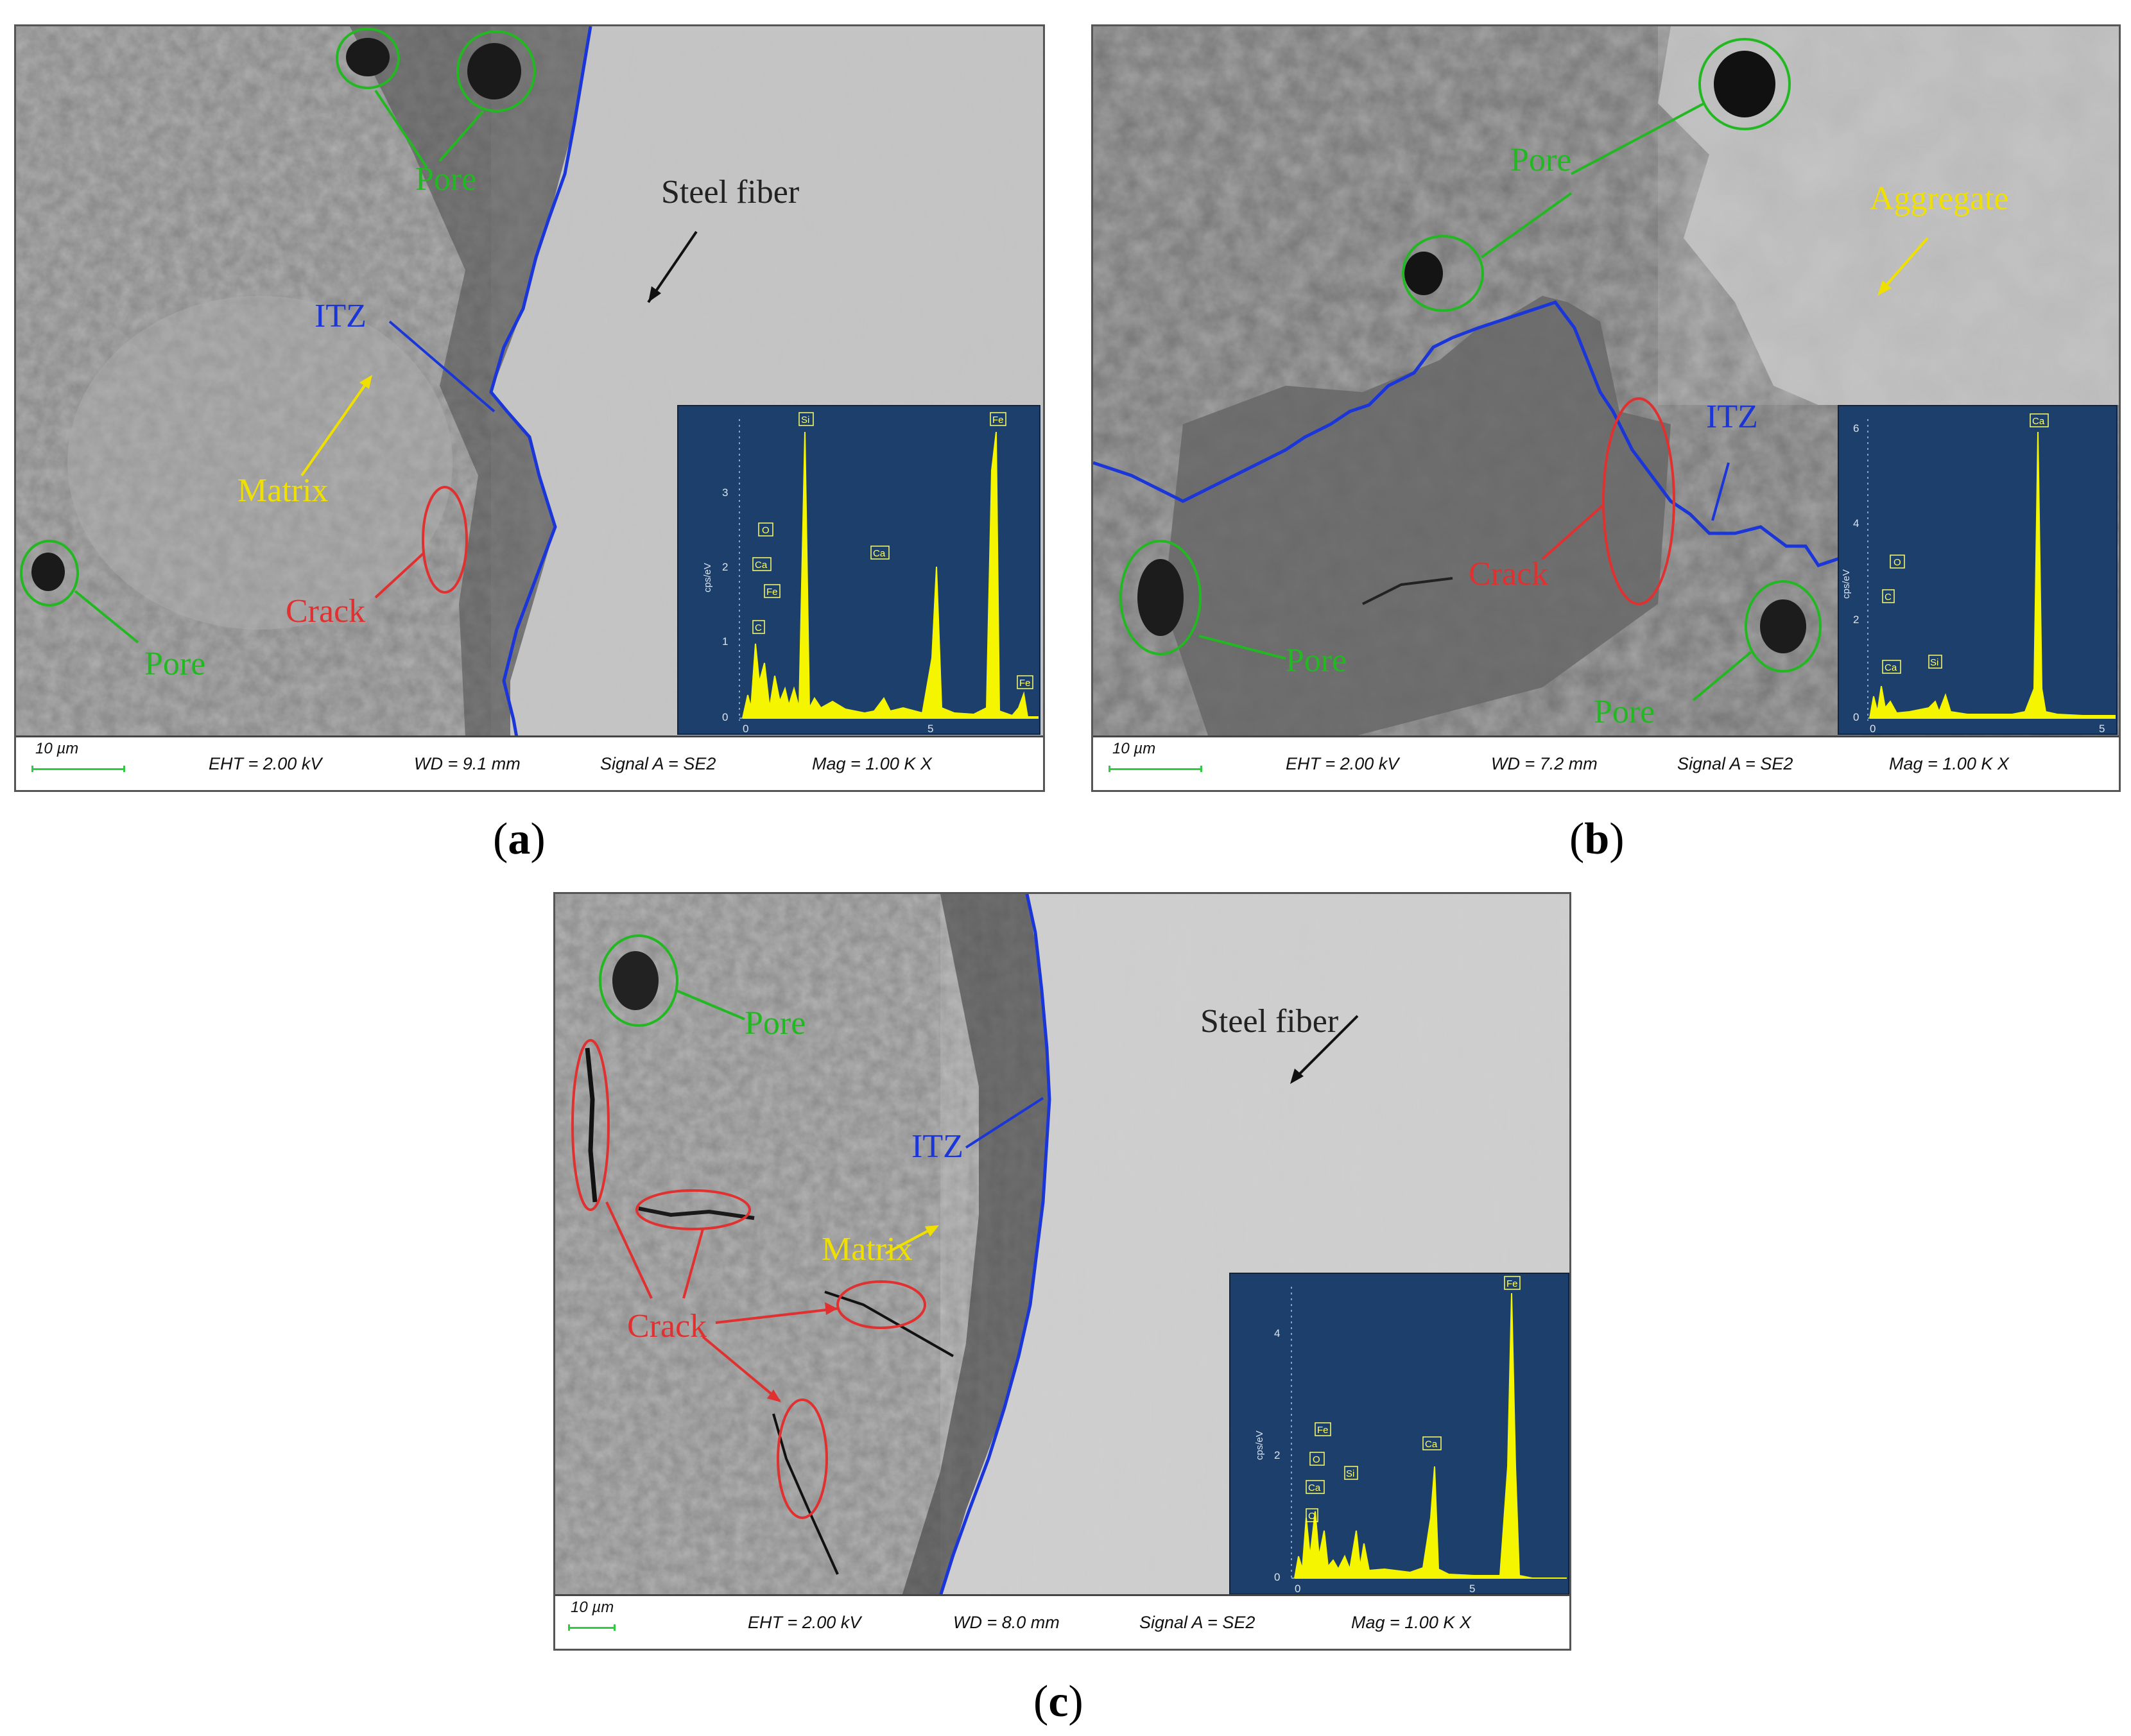 Image resolution: width=2131 pixels, height=1736 pixels. Describe the element at coordinates (1058, 1701) in the screenshot. I see `caption-c: (c)` at that location.